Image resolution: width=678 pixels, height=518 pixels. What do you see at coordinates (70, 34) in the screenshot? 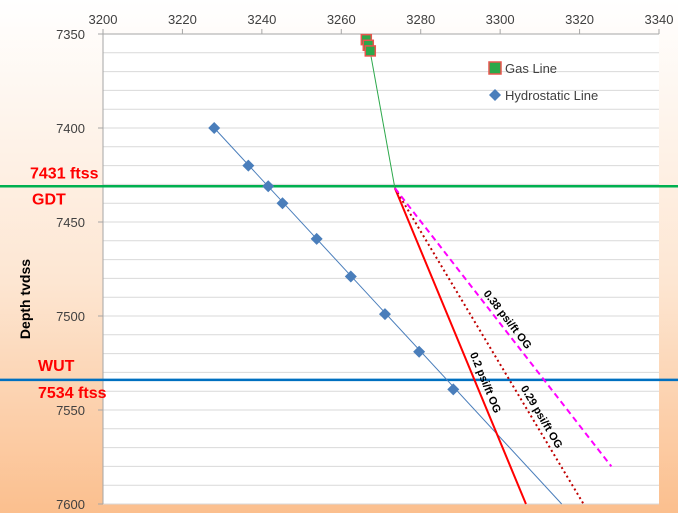
I see `y-tick-label: 7350` at bounding box center [70, 34].